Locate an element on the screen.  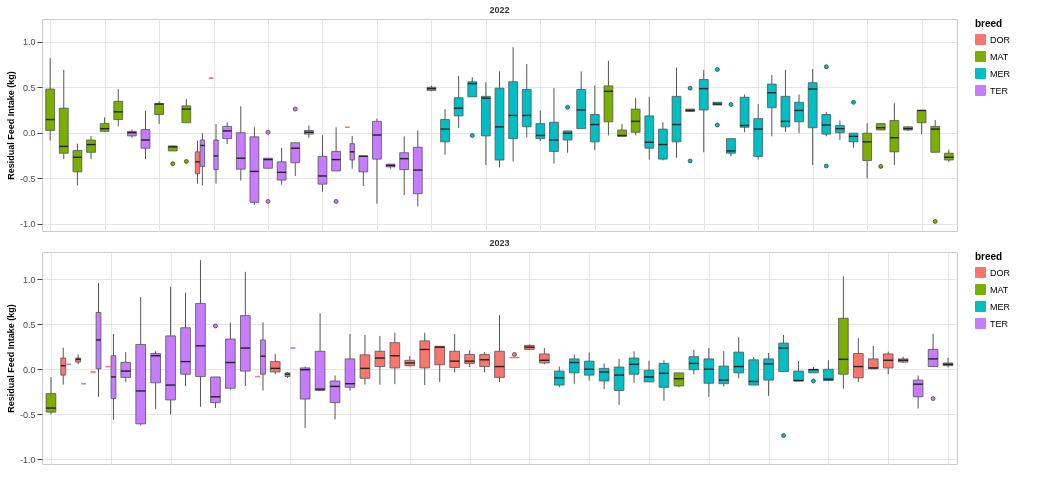
chart-title: 2023 is located at coordinates (499, 243).